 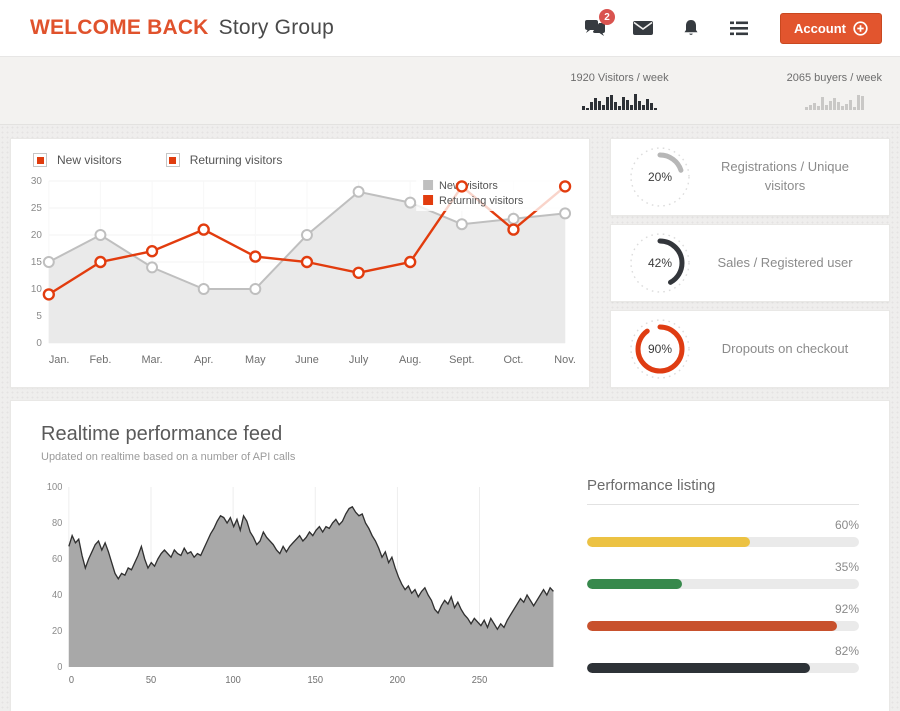 I want to click on svg-text: 10, so click(x=36, y=289).